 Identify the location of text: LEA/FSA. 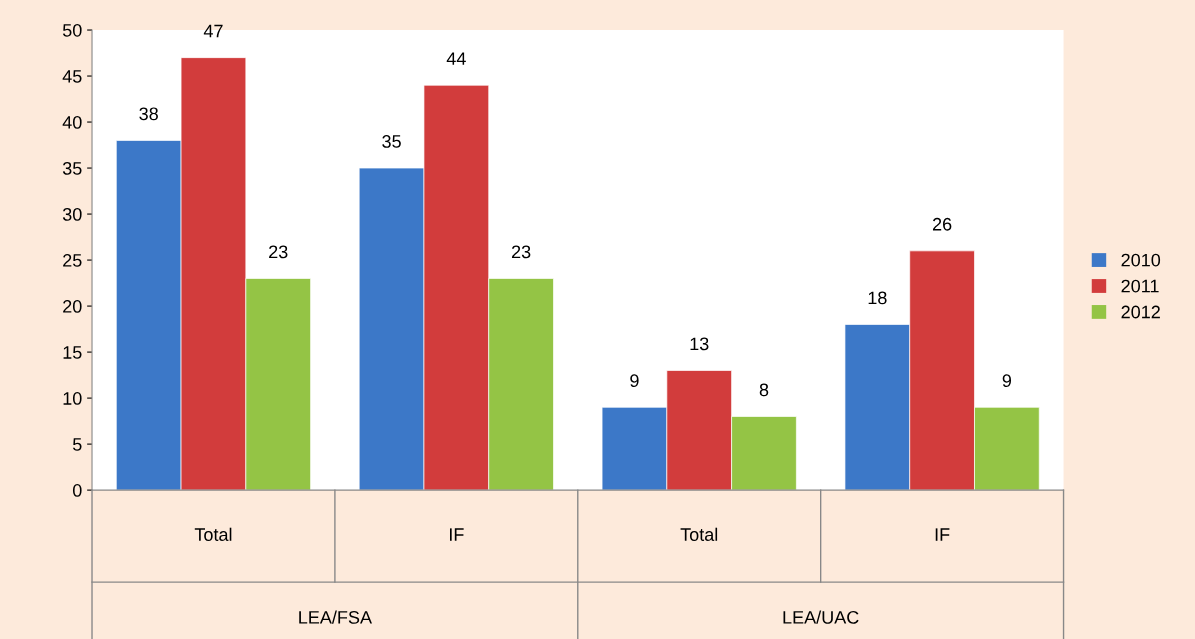
(335, 617).